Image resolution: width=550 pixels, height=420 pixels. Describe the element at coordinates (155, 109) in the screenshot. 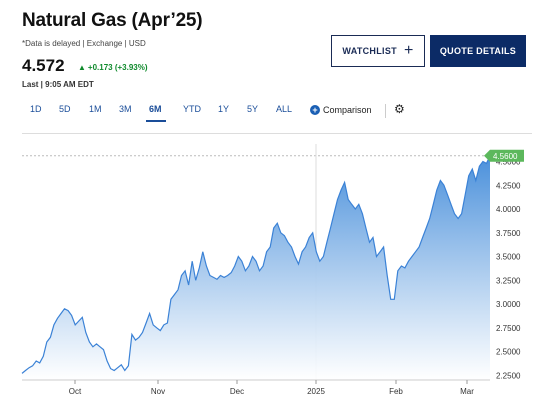

I see `range-6m: 6M` at that location.